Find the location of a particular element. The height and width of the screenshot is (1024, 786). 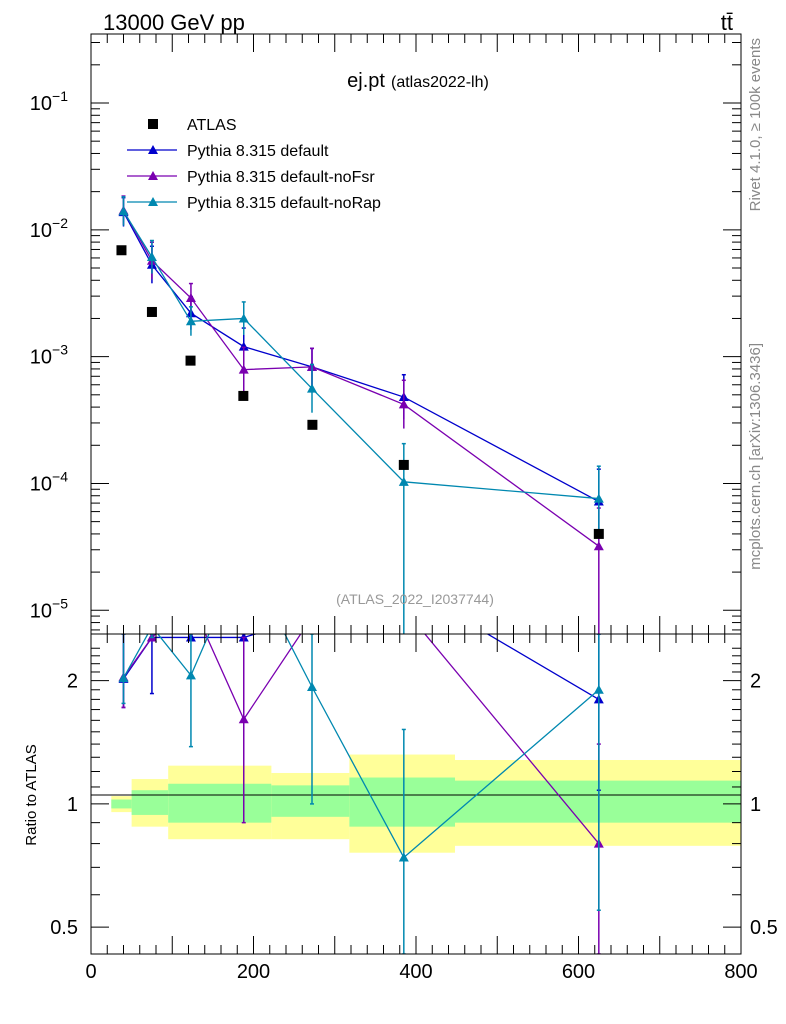

y-tick-label-exponent: −5 is located at coordinates (60, 603).